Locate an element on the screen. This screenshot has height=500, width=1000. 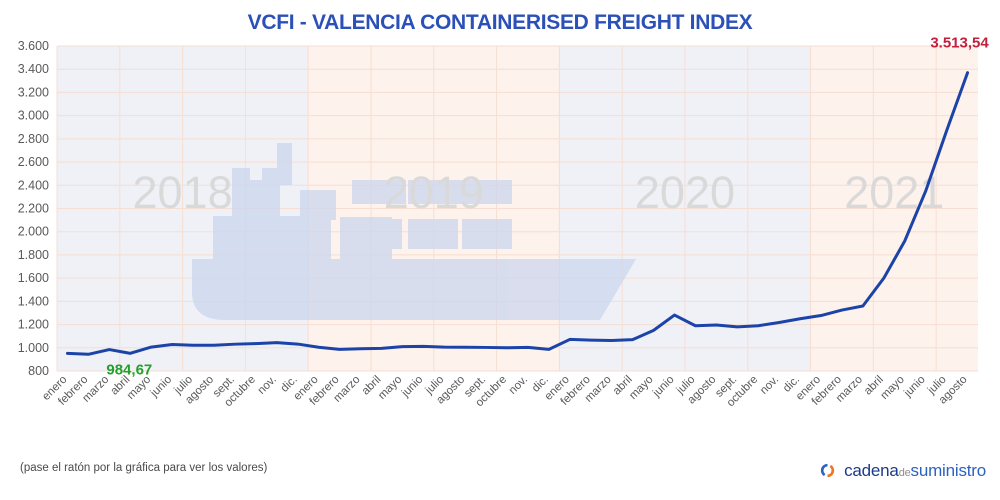
y-tick-label: 1.600 is located at coordinates (33, 278).